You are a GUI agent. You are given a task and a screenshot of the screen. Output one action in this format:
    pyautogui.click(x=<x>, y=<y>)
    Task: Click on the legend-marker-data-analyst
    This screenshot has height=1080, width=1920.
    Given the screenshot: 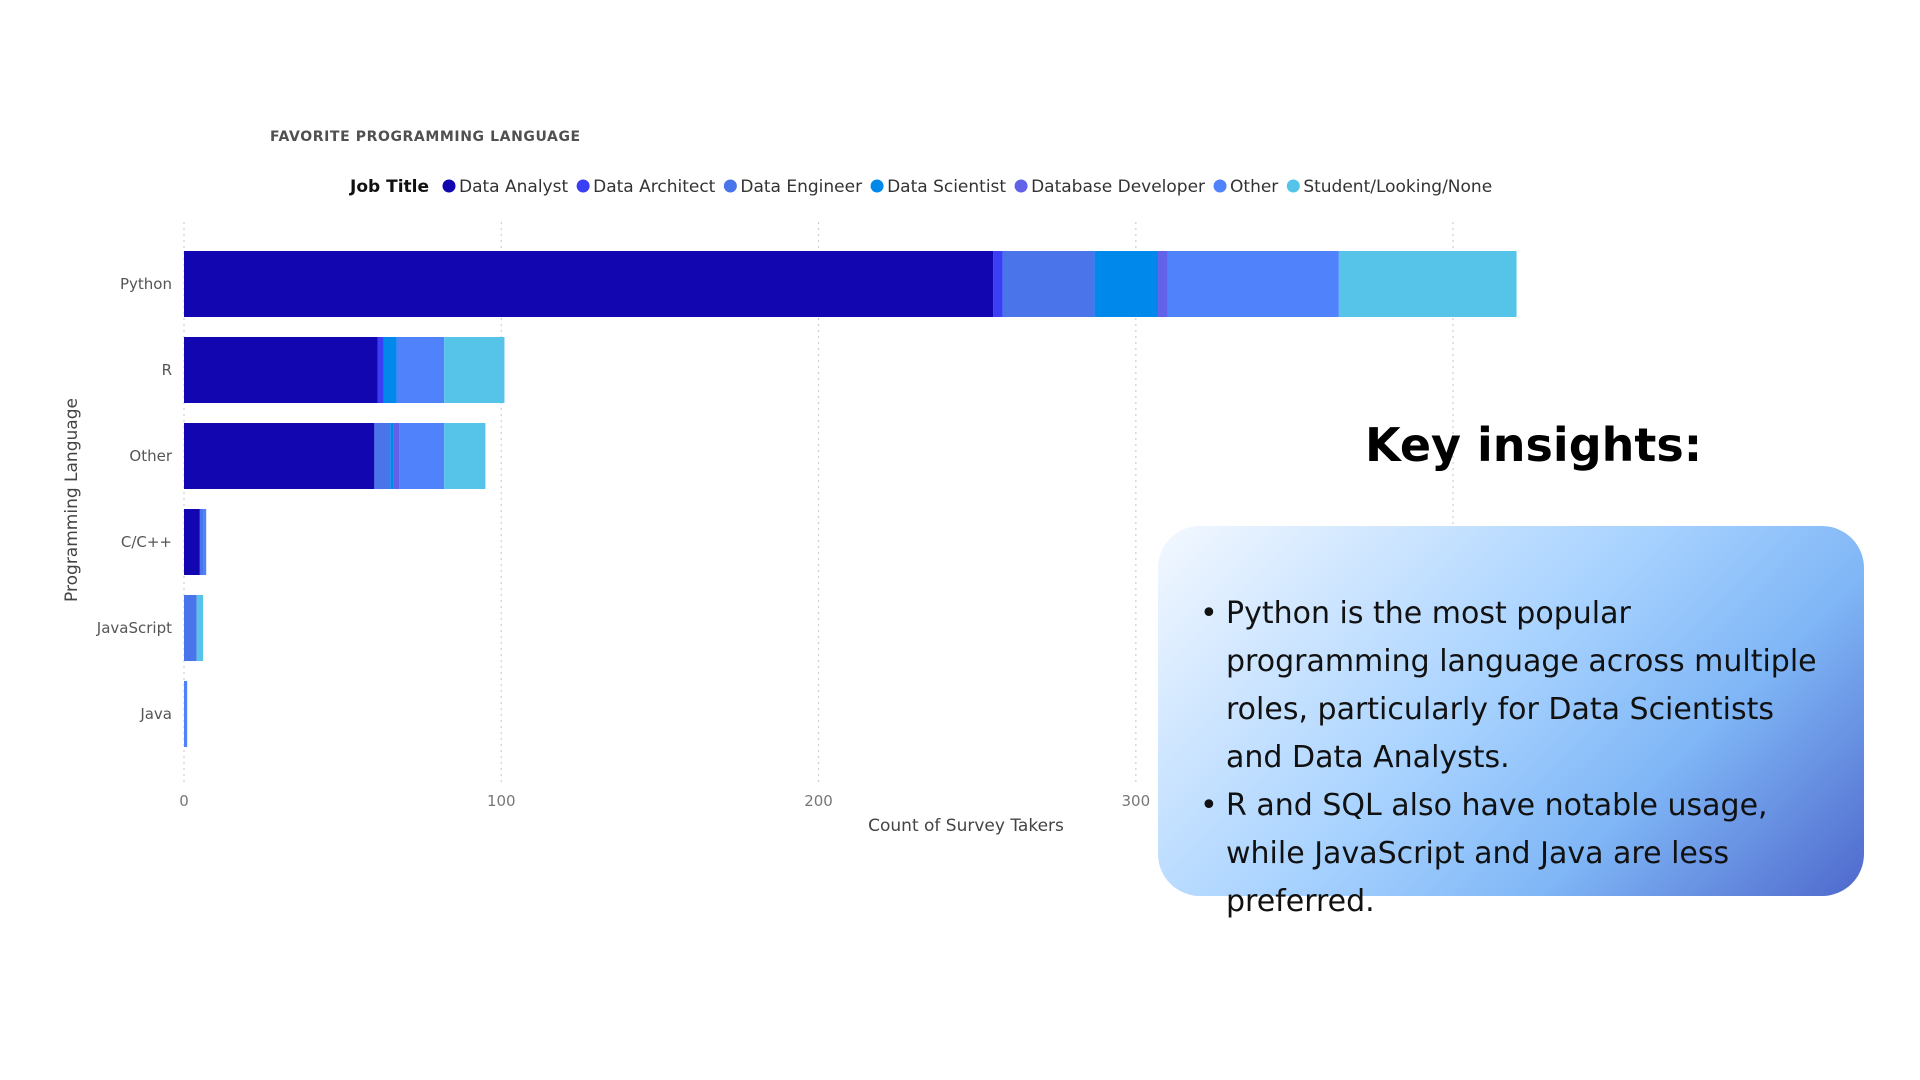 What is the action you would take?
    pyautogui.click(x=449, y=186)
    